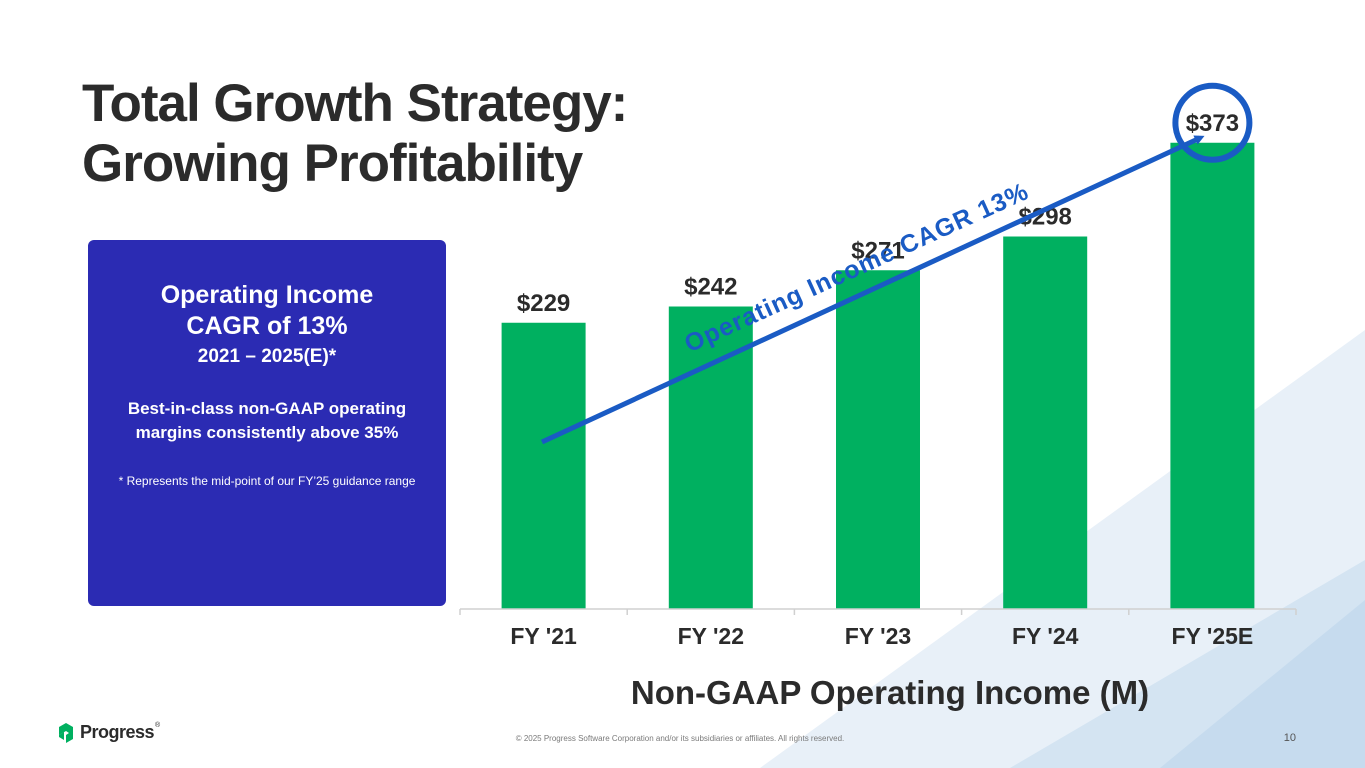 This screenshot has height=768, width=1365. I want to click on page-title-line-2: Growing Profitability, so click(332, 163).